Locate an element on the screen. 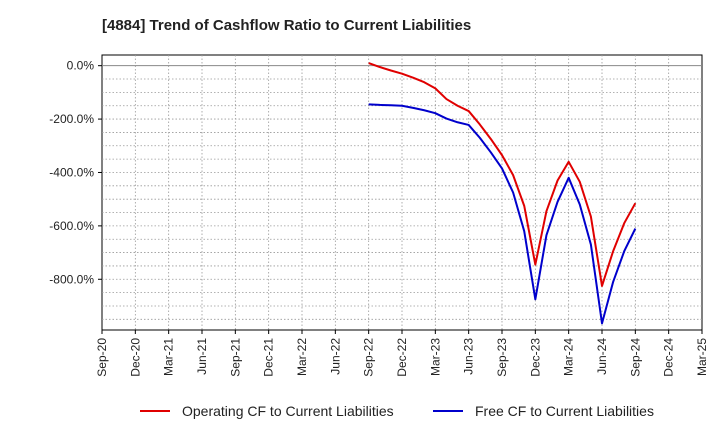 Image resolution: width=720 pixels, height=440 pixels. x-tick-label: Dec-22 is located at coordinates (402, 357).